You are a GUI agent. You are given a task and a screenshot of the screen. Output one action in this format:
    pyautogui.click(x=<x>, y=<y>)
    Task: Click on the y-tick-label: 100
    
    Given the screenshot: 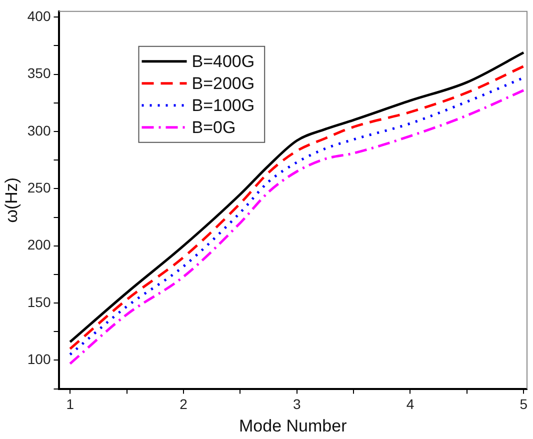 What is the action you would take?
    pyautogui.click(x=39, y=359)
    